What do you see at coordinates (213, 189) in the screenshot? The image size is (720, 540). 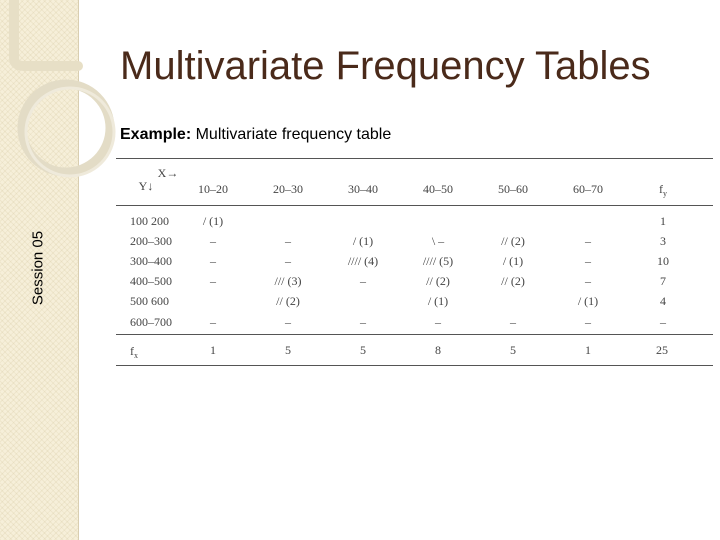 I see `column-header: 10–20` at bounding box center [213, 189].